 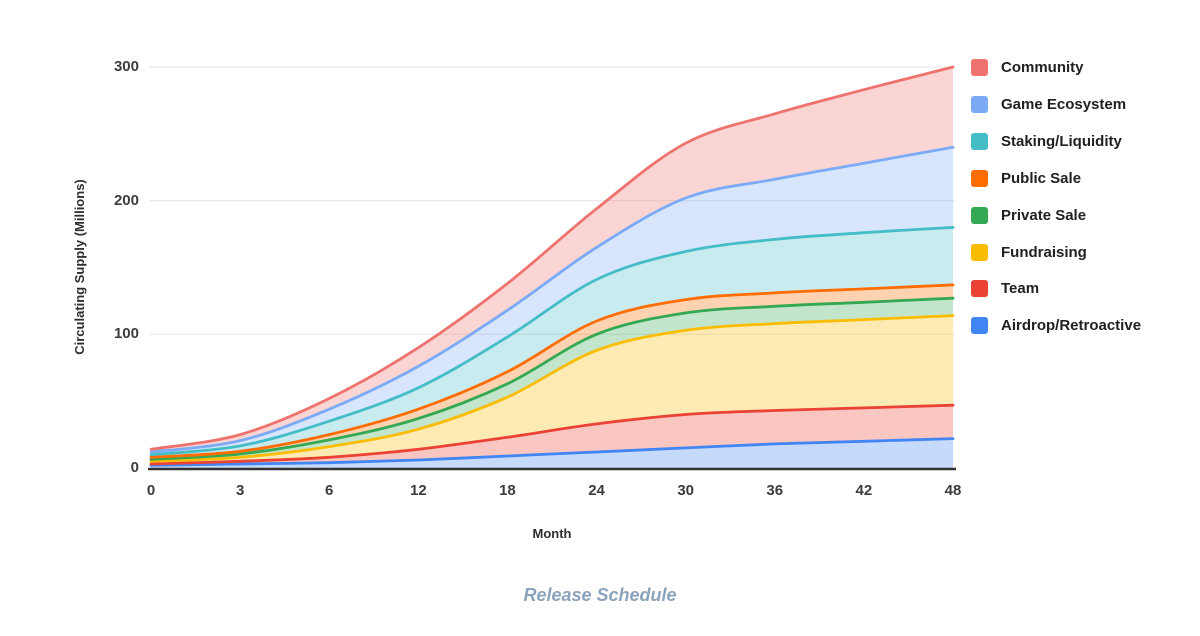 I want to click on legend-label-game-ecosystem: Game Ecosystem, so click(x=1064, y=104).